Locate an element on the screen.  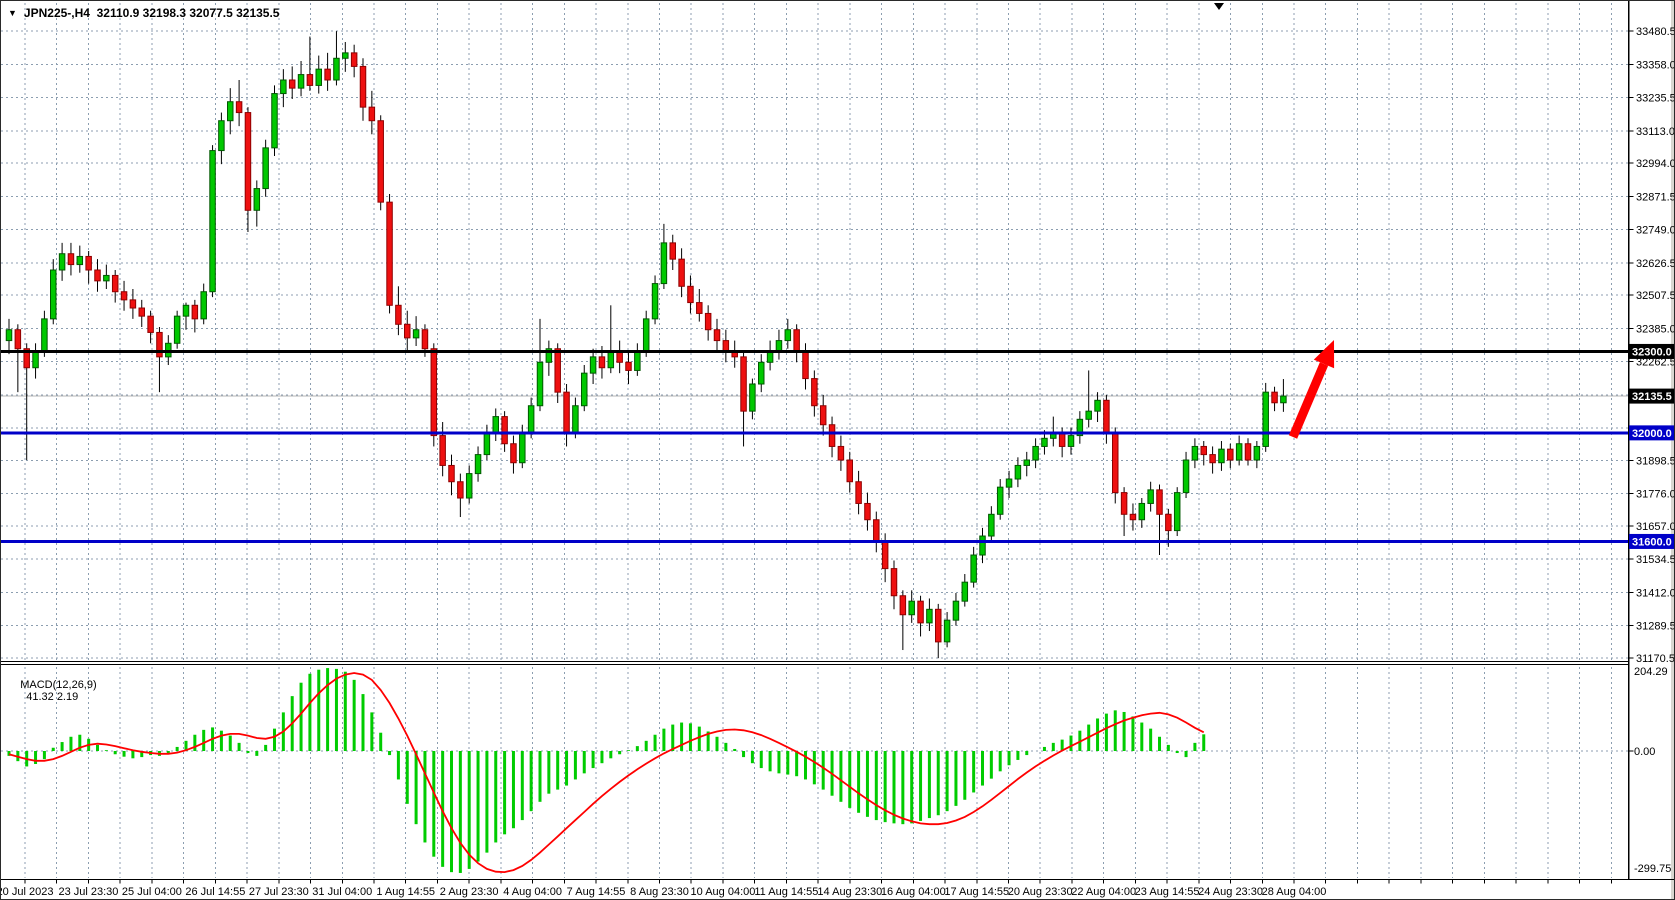
macd-scale-label: 0.00 is located at coordinates (1644, 752).